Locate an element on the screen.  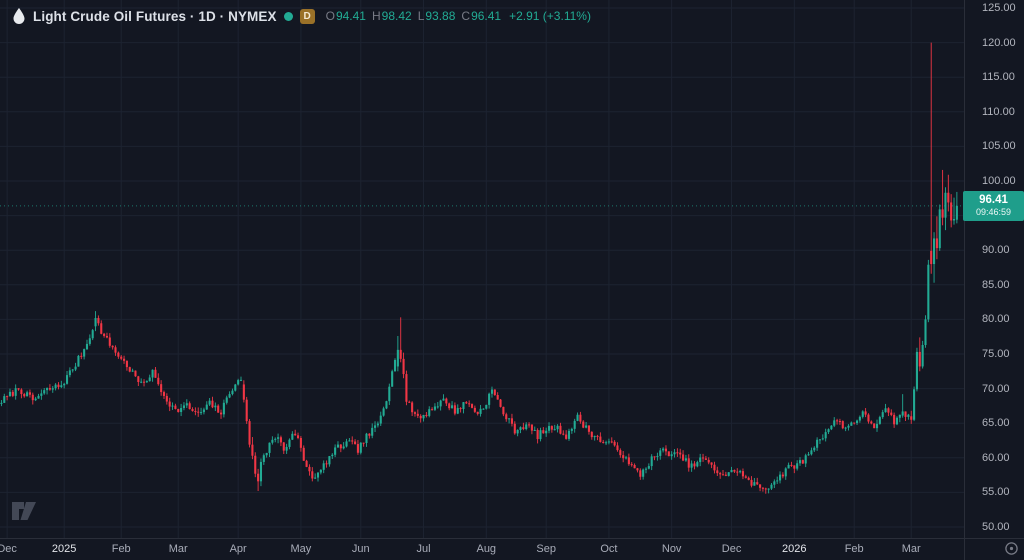
price-tick-label: 90.00 is located at coordinates (996, 250).